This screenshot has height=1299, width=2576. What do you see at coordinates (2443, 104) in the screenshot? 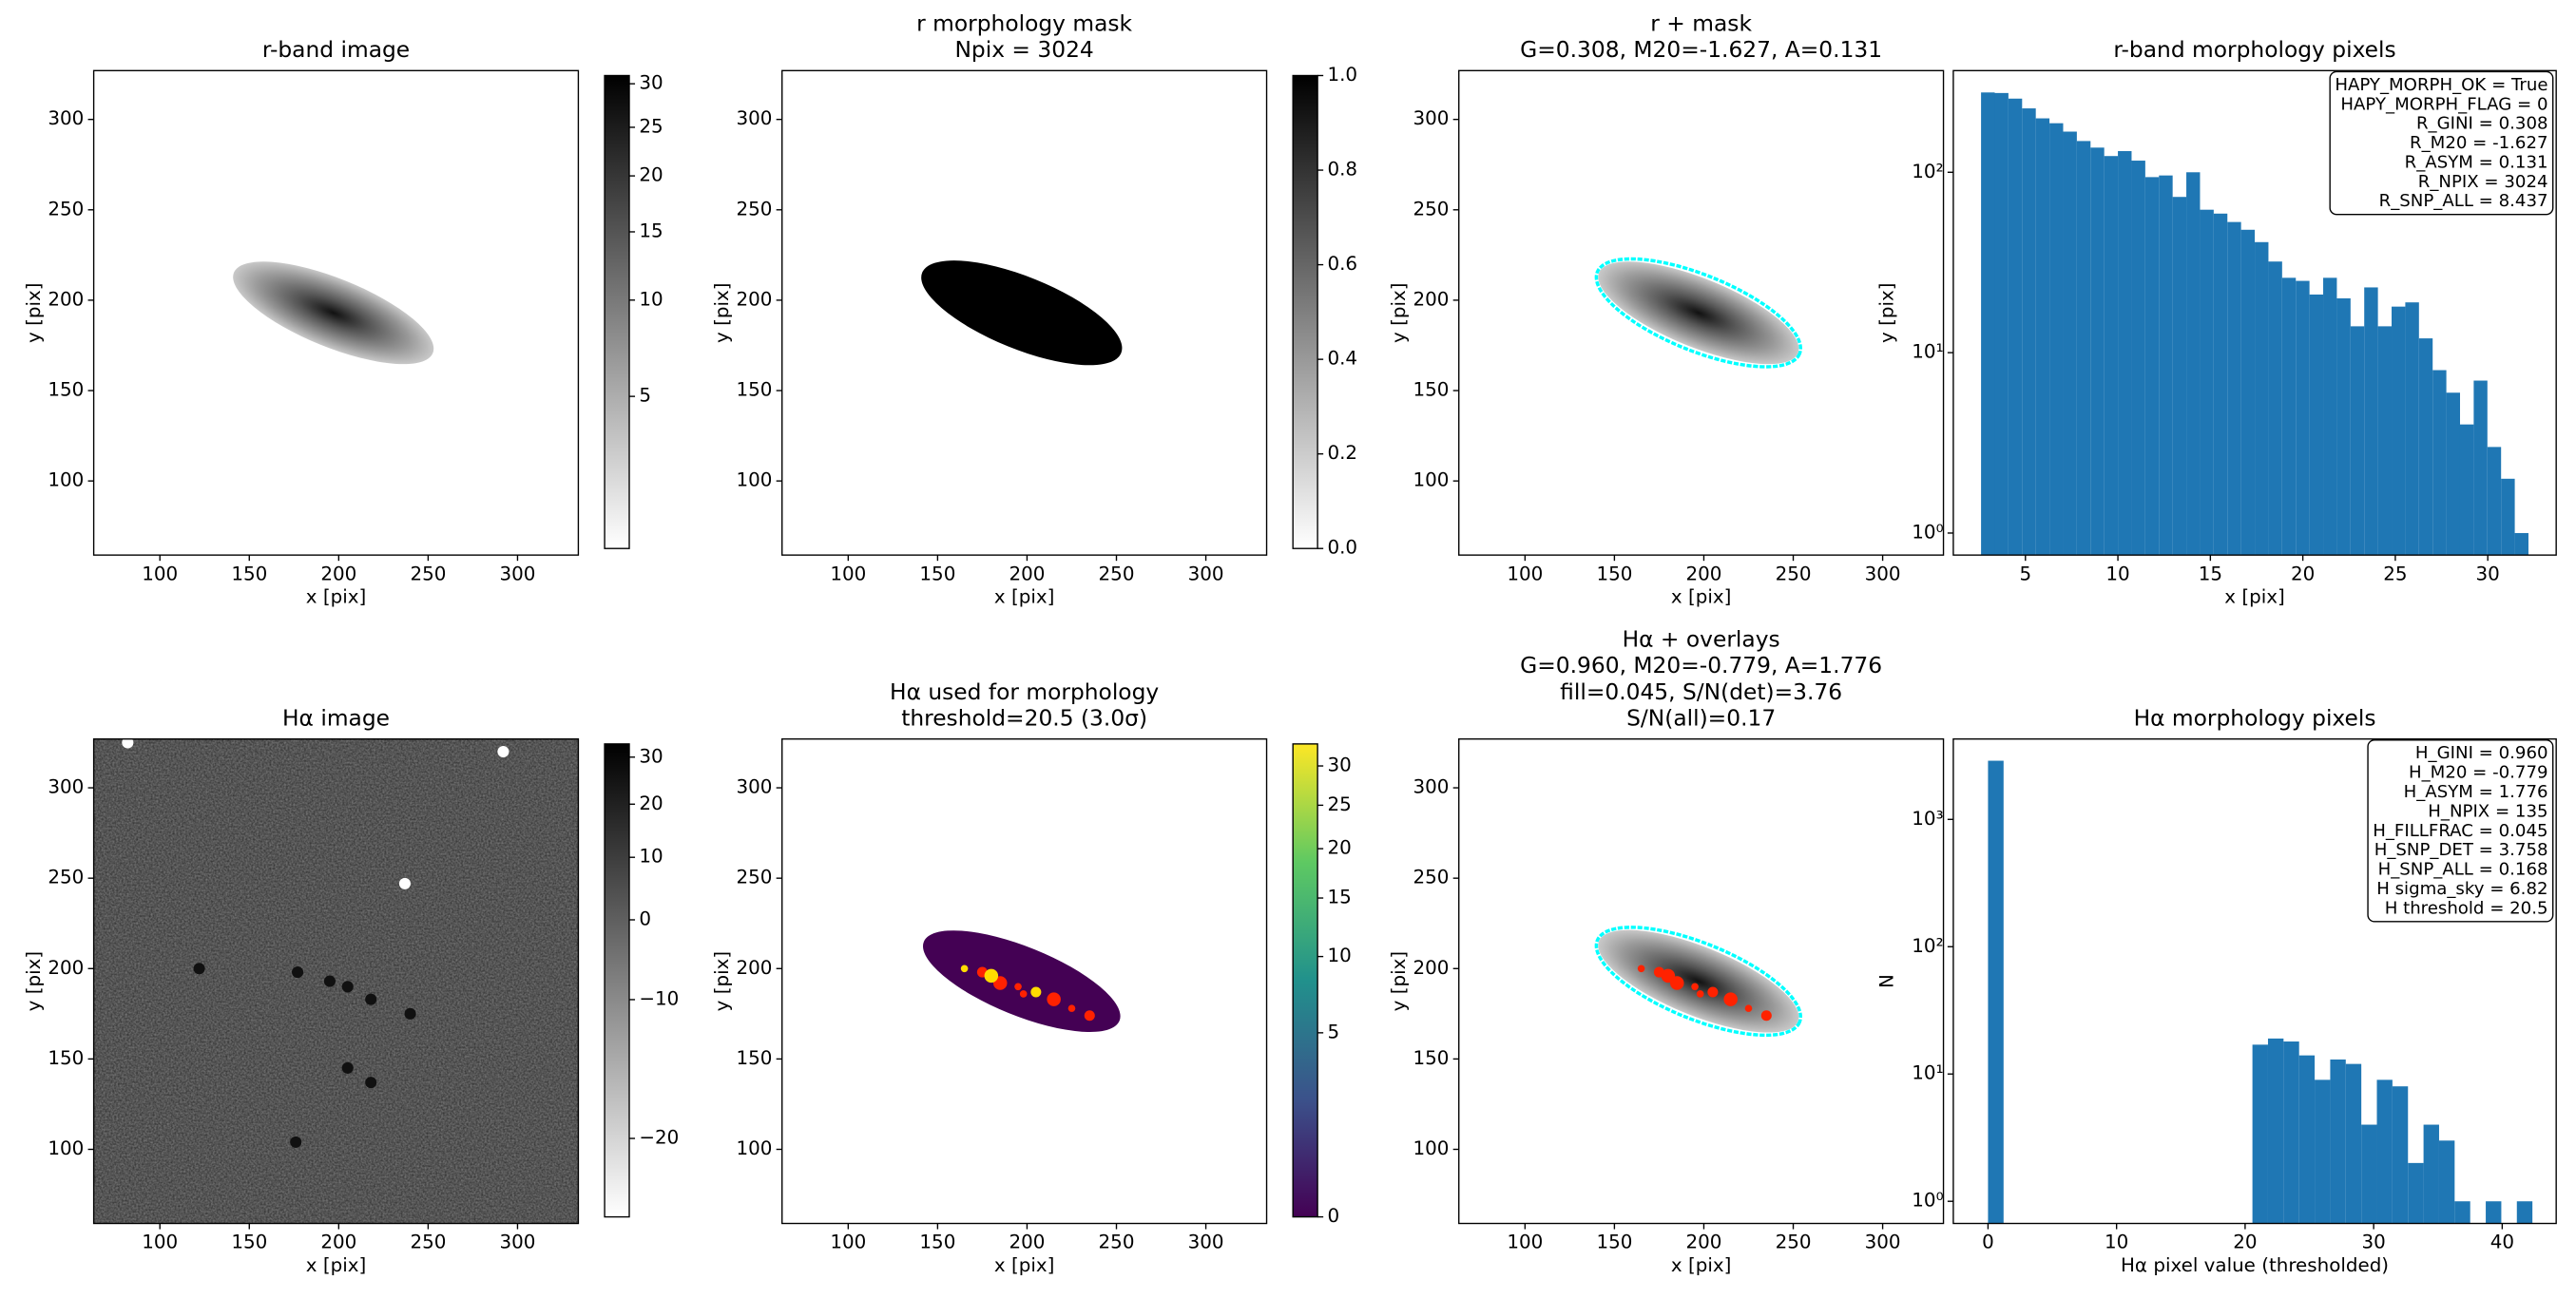
I see `annotation-line: HAPY_MORPH_FLAG = 0` at bounding box center [2443, 104].